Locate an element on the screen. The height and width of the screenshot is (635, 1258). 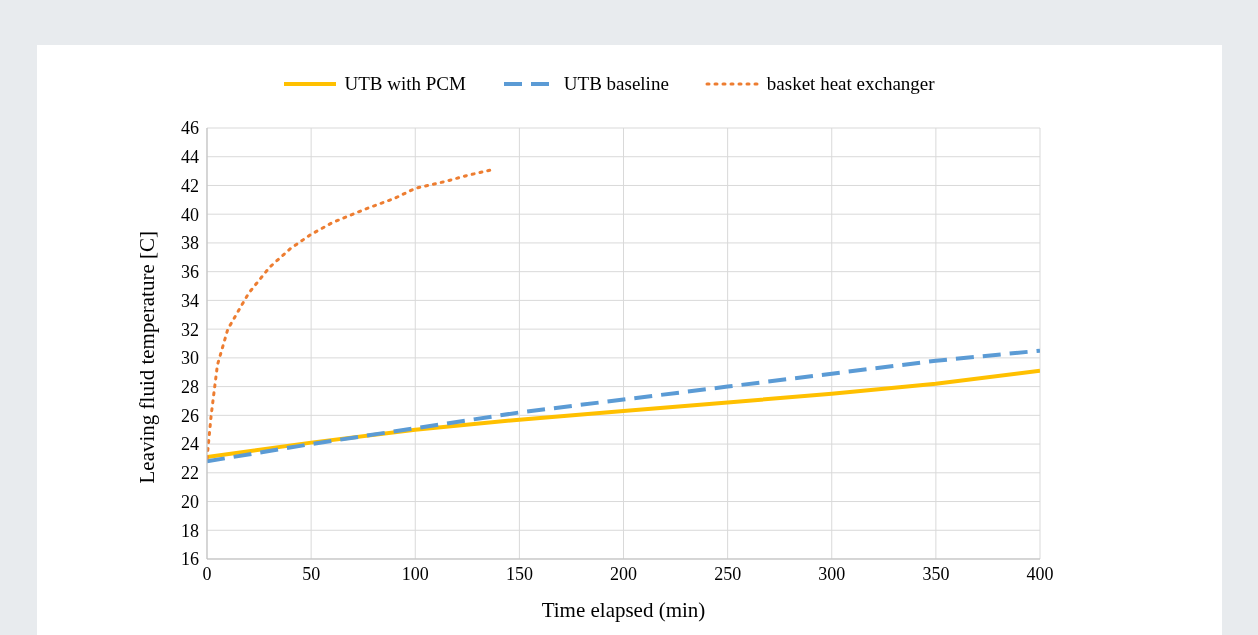
legend-label: UTB baseline is located at coordinates (616, 84).